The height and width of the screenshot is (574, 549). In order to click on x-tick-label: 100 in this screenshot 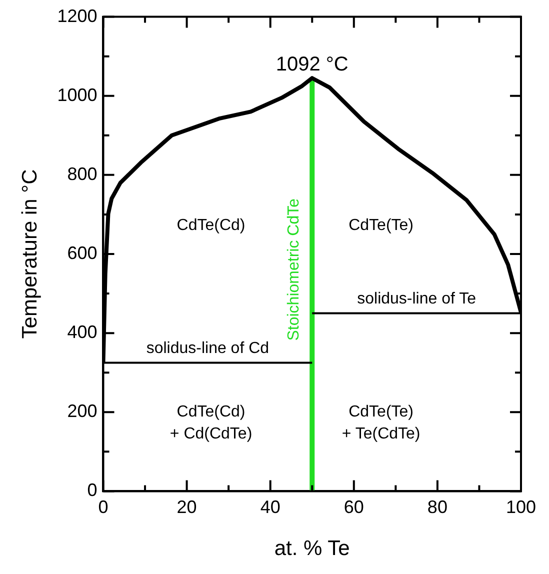, I will do `click(521, 506)`.